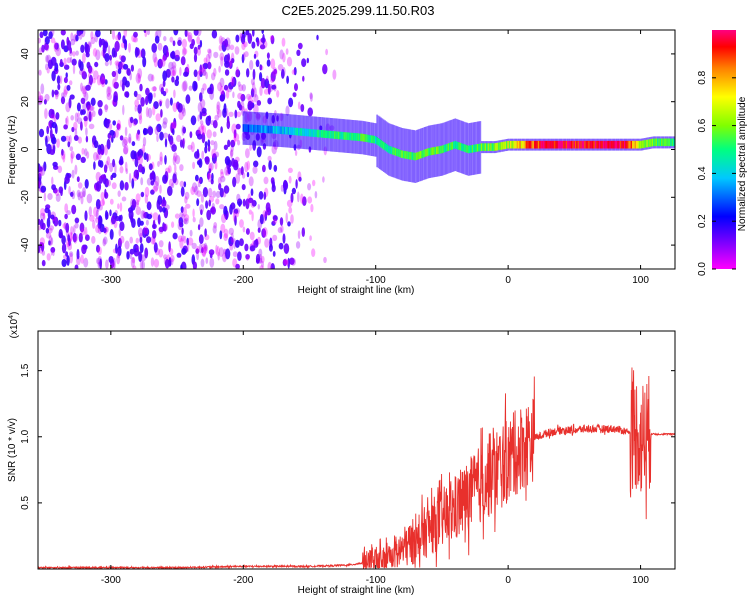  What do you see at coordinates (702, 125) in the screenshot?
I see `colorbar-tick-label: 0.6` at bounding box center [702, 125].